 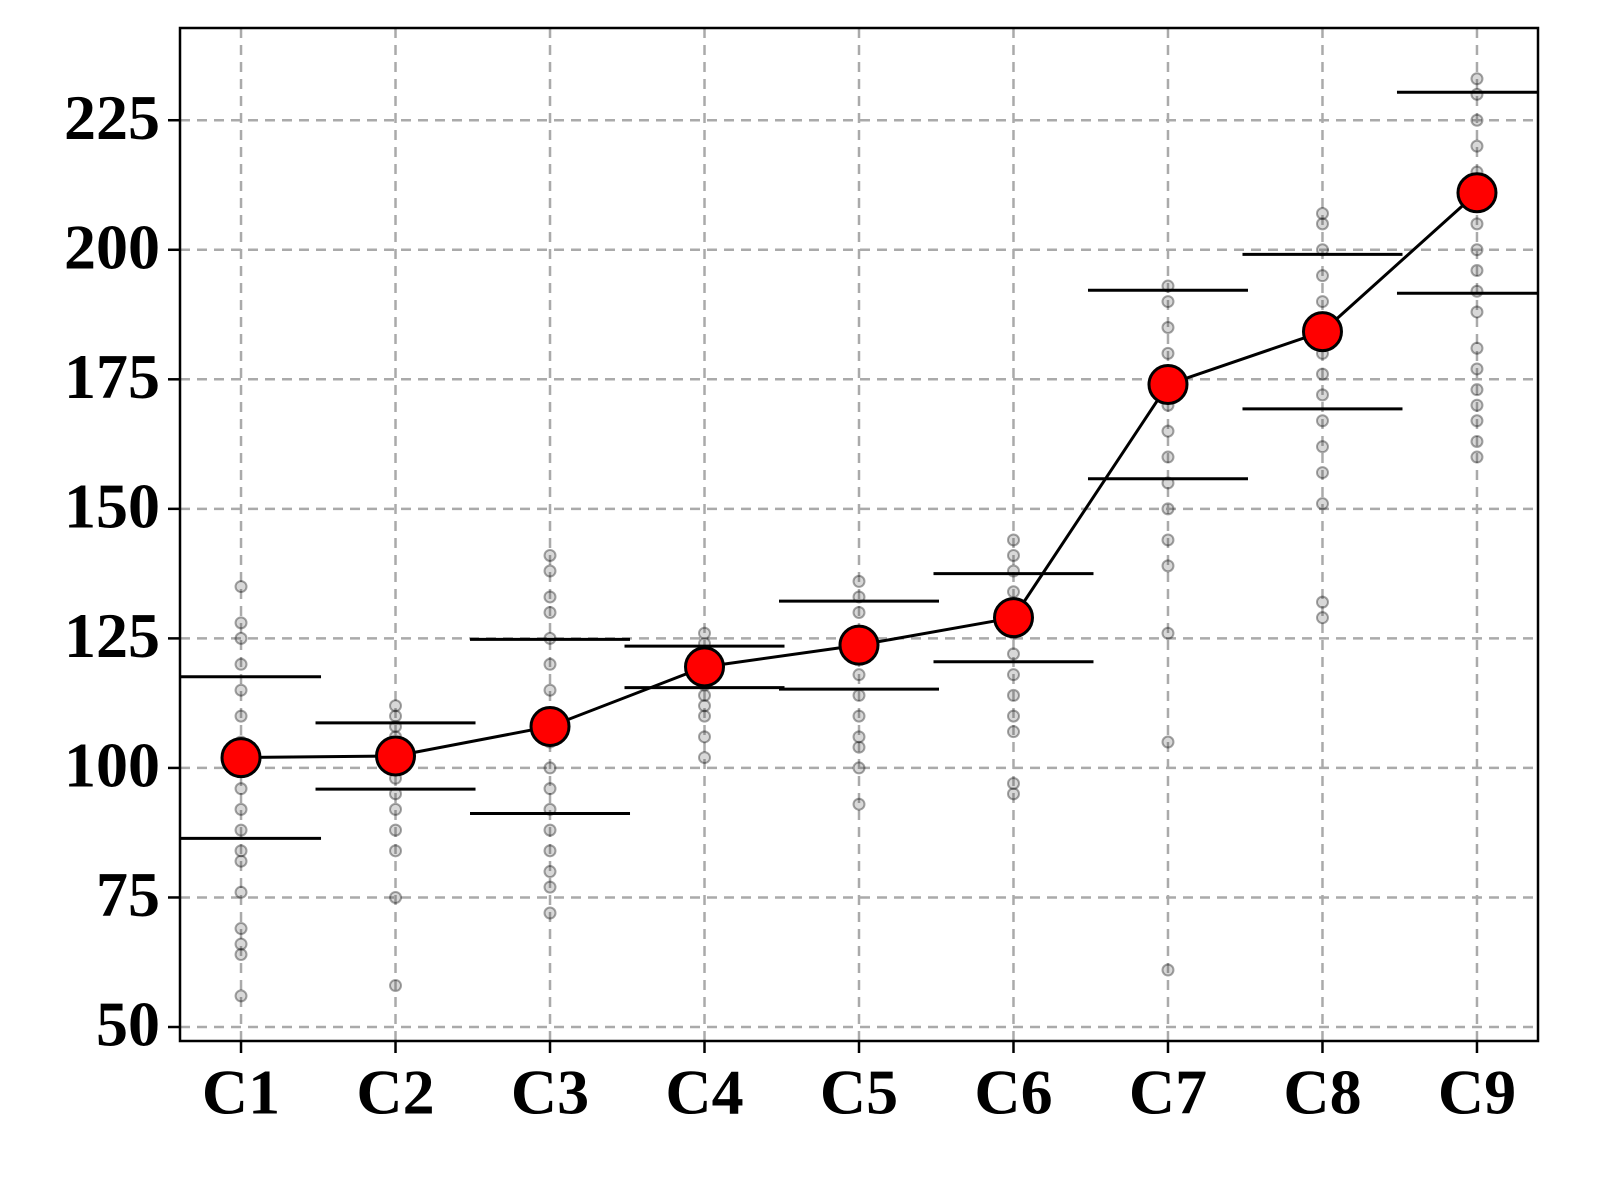 I want to click on x-tick-label: C4, so click(x=704, y=1092).